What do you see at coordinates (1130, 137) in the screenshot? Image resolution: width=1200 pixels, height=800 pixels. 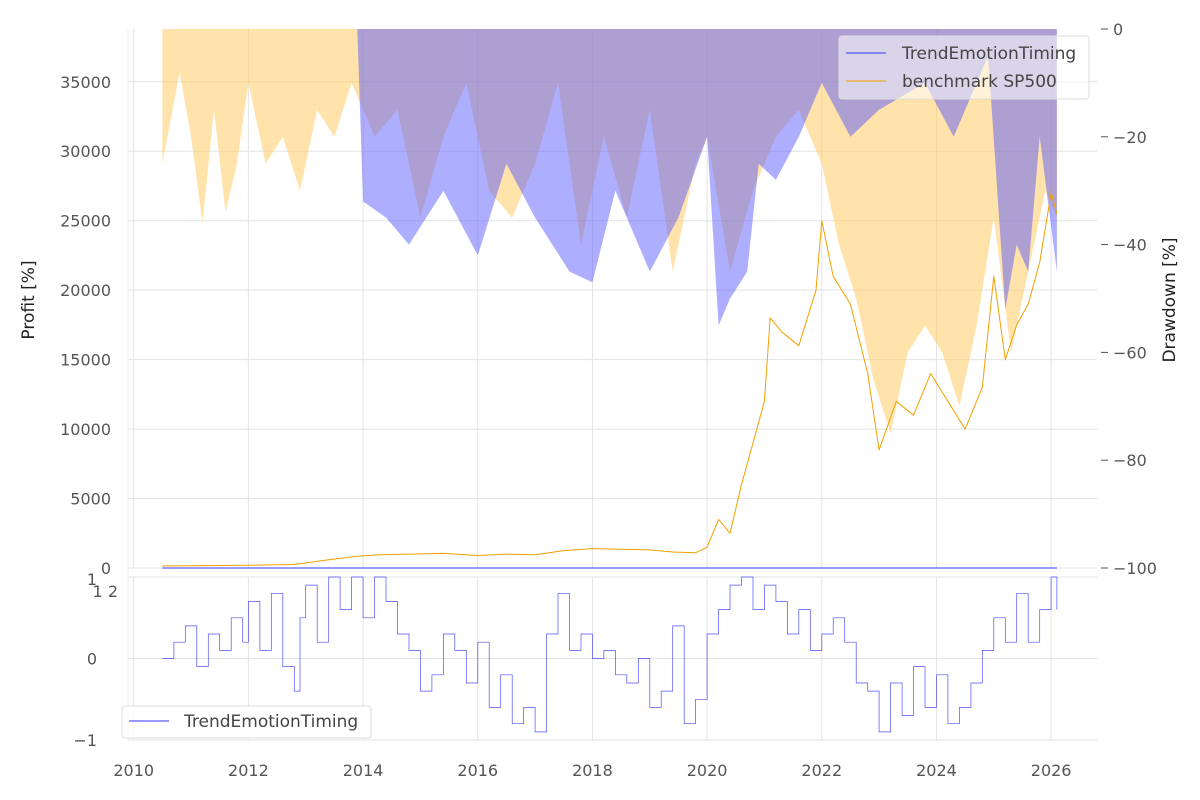 I see `drawdown-tick-label-1: −20` at bounding box center [1130, 137].